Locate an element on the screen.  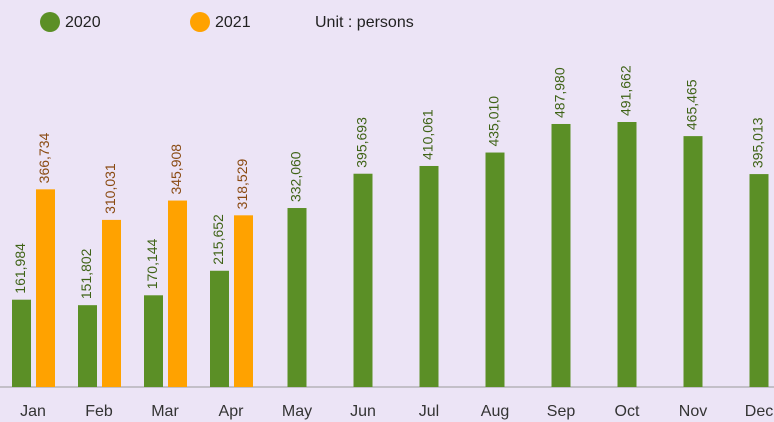
value-label: 435,010 is located at coordinates (494, 121).